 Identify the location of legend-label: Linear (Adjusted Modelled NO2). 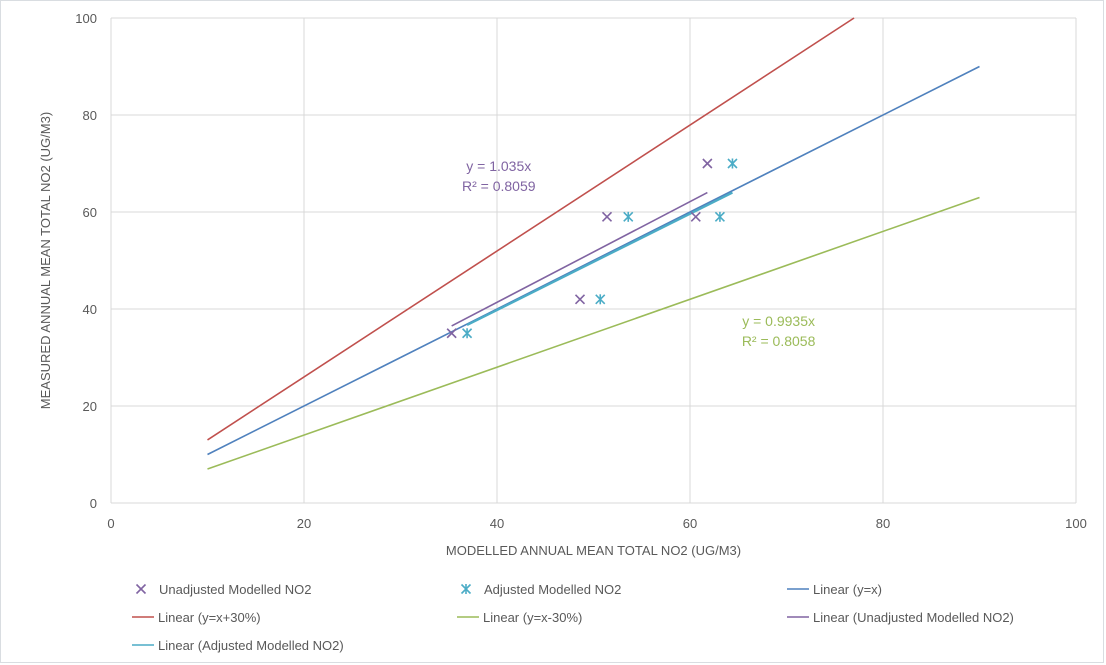
(251, 645).